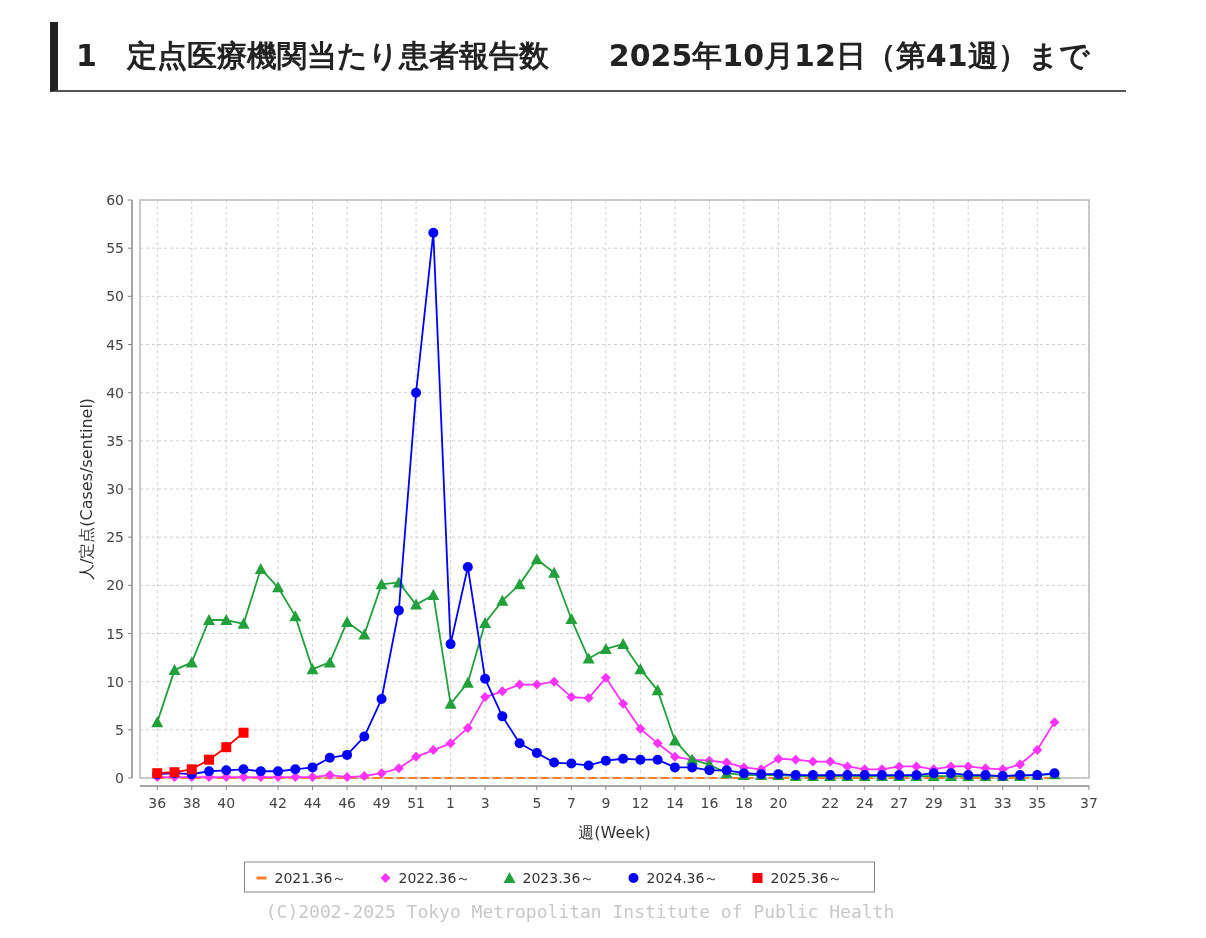 This screenshot has height=938, width=1206. What do you see at coordinates (226, 803) in the screenshot?
I see `x-tick-label: 40` at bounding box center [226, 803].